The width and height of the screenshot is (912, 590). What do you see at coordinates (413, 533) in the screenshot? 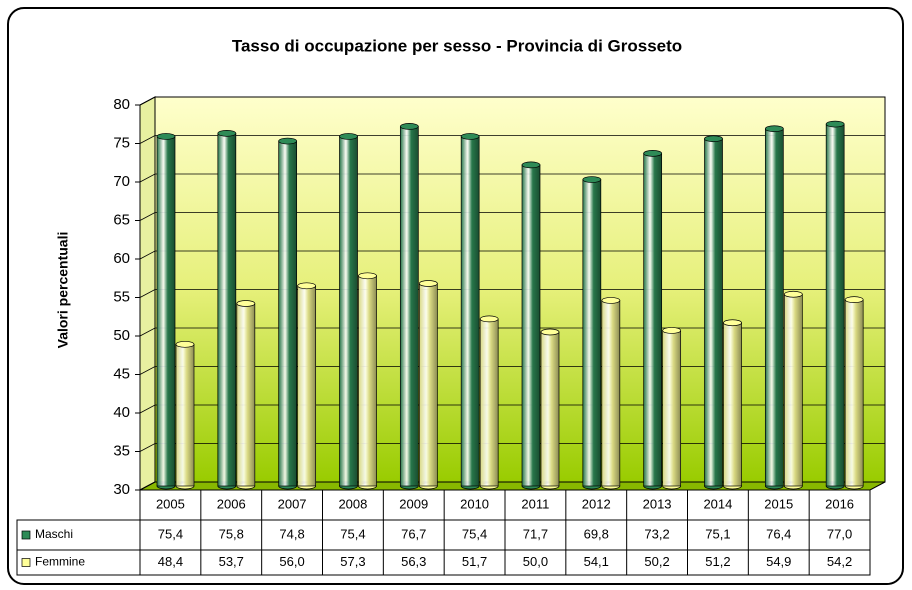
I see `table-value: 76,7` at bounding box center [413, 533].